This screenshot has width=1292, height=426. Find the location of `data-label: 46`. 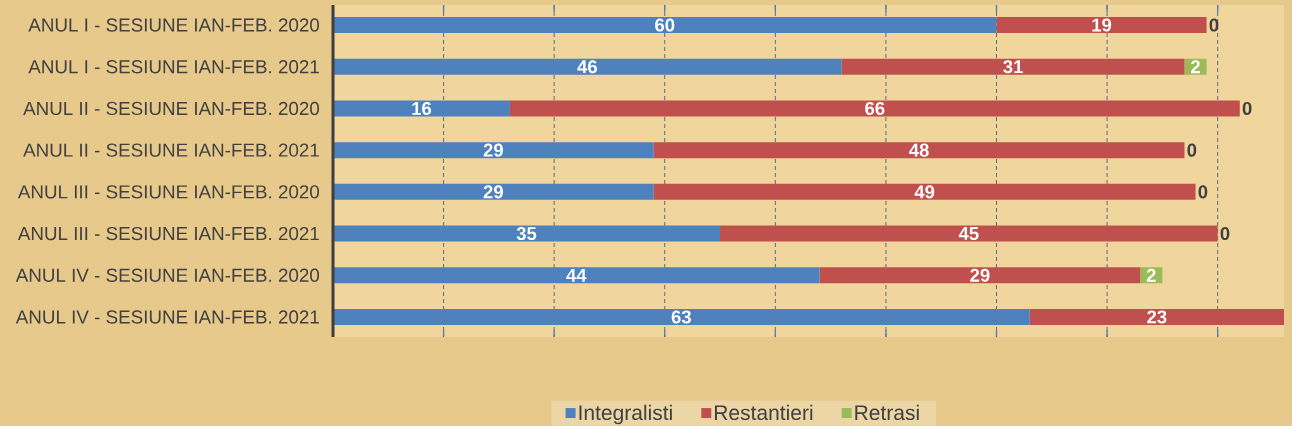

data-label: 46 is located at coordinates (587, 67).